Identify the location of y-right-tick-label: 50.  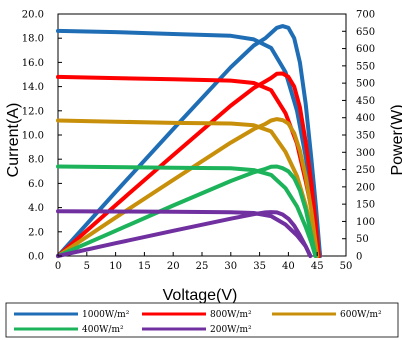
(362, 239).